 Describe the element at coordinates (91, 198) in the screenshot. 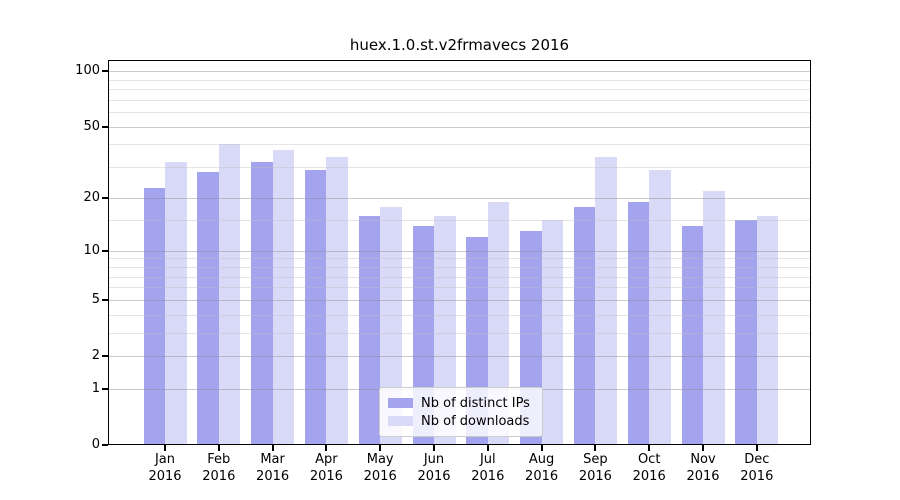

I see `y-tick-label: 20` at that location.